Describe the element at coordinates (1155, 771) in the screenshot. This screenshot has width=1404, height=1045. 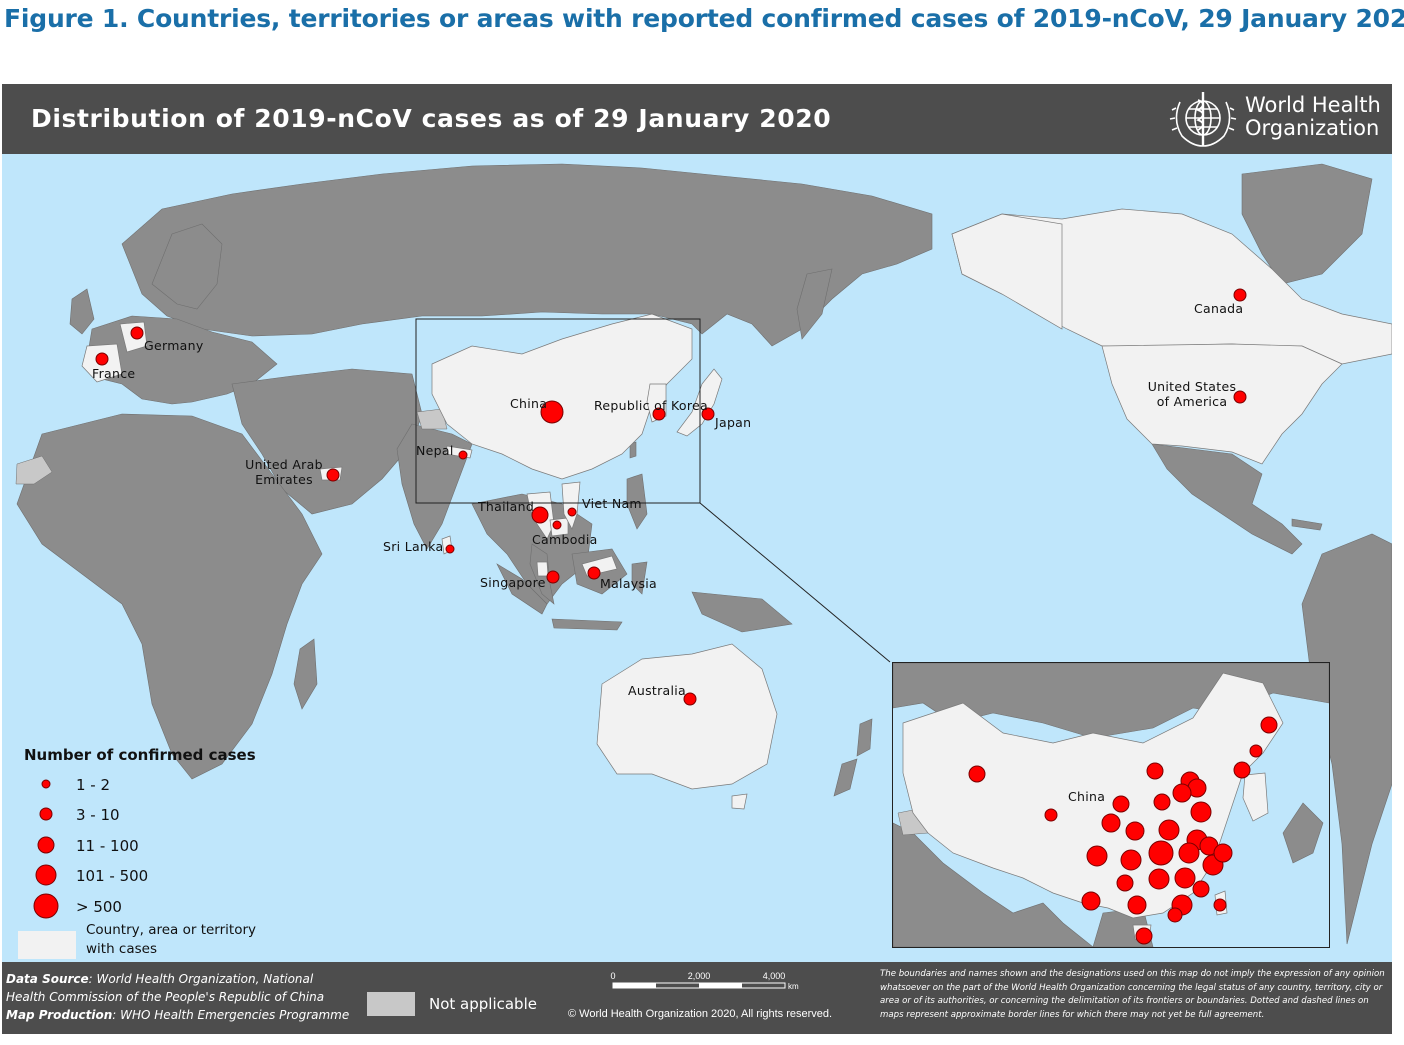
I see `inset-marker-inner-mongolia` at that location.